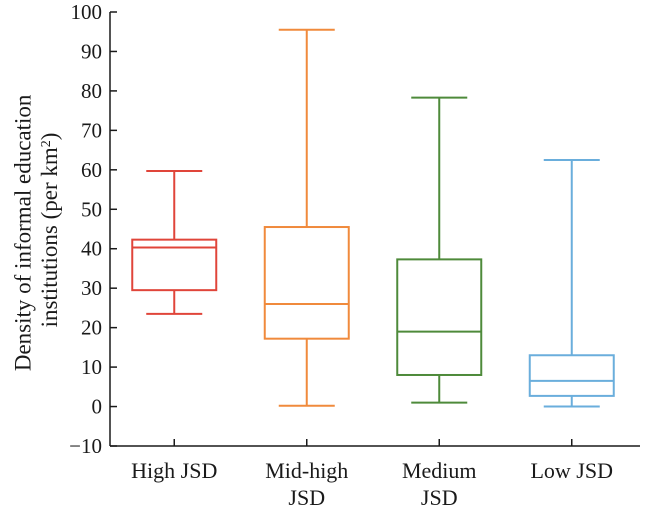  Describe the element at coordinates (174, 470) in the screenshot. I see `x-category-label: High JSD` at that location.